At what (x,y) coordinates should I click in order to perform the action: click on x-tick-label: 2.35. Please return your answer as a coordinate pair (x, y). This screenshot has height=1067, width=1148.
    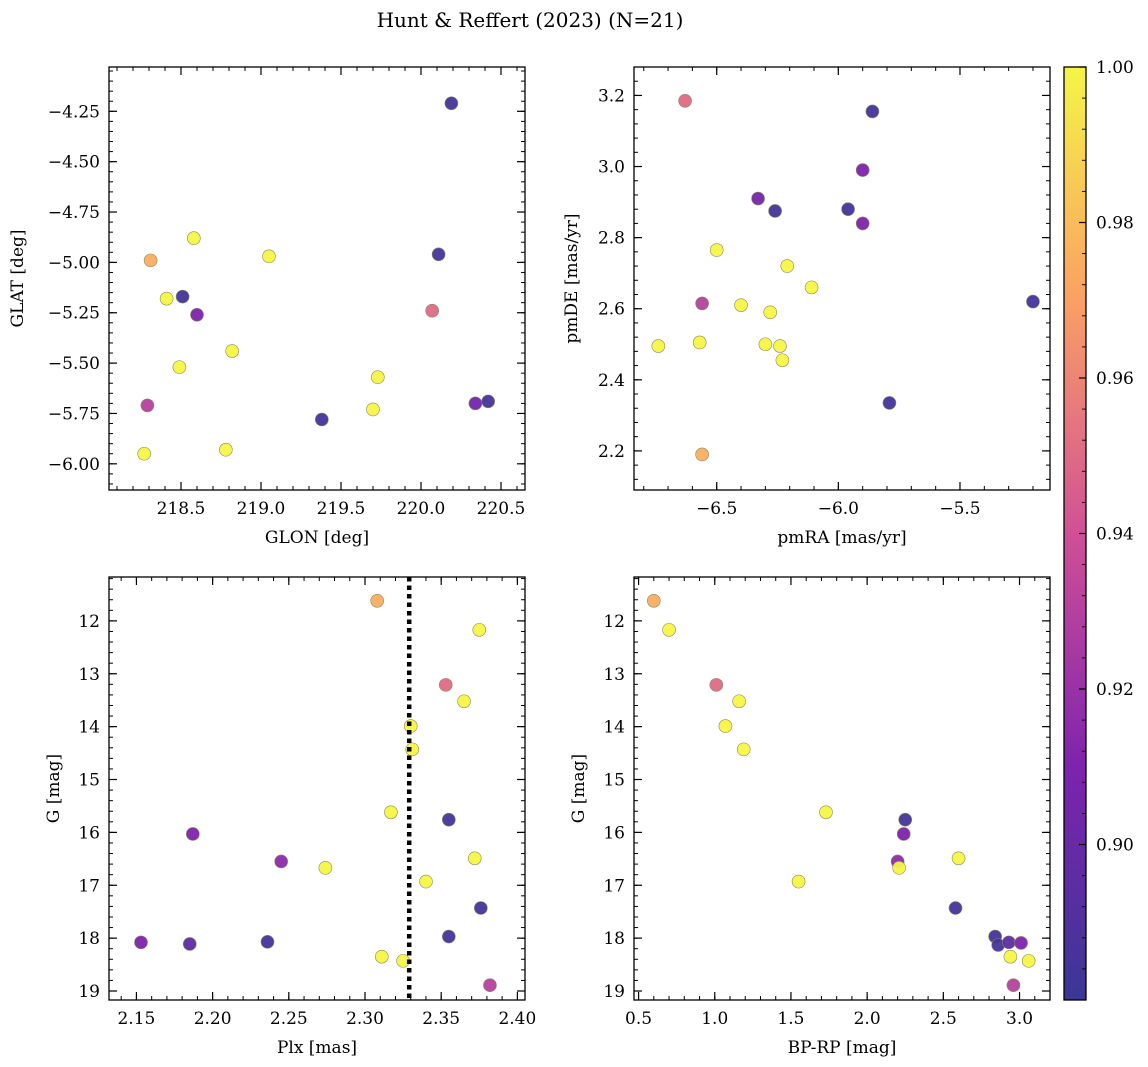
    Looking at the image, I should click on (441, 1019).